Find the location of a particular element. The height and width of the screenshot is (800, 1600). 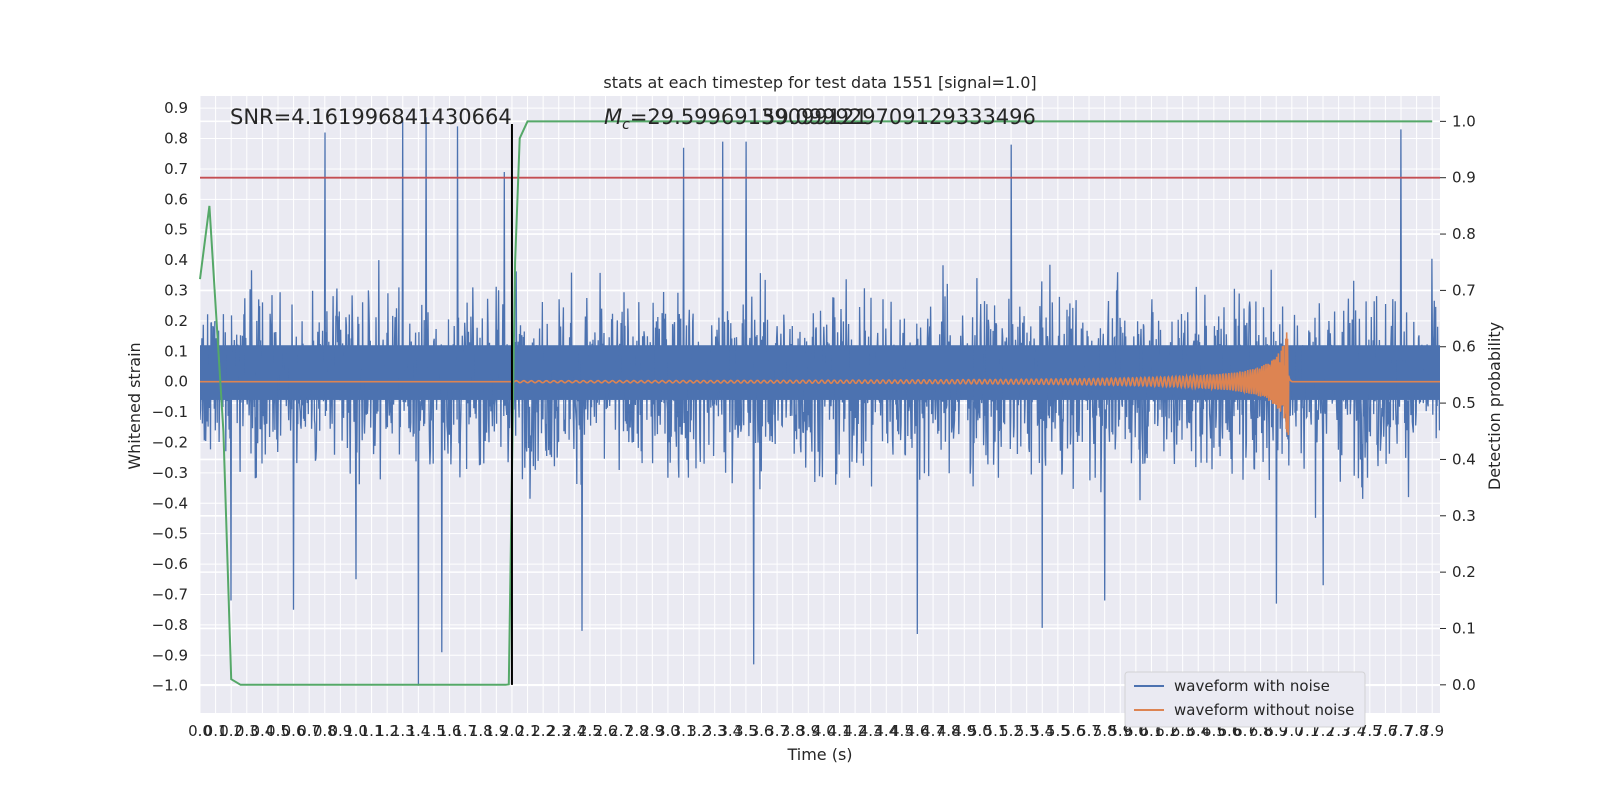

x-tick-label: 3.1 is located at coordinates (684, 731).